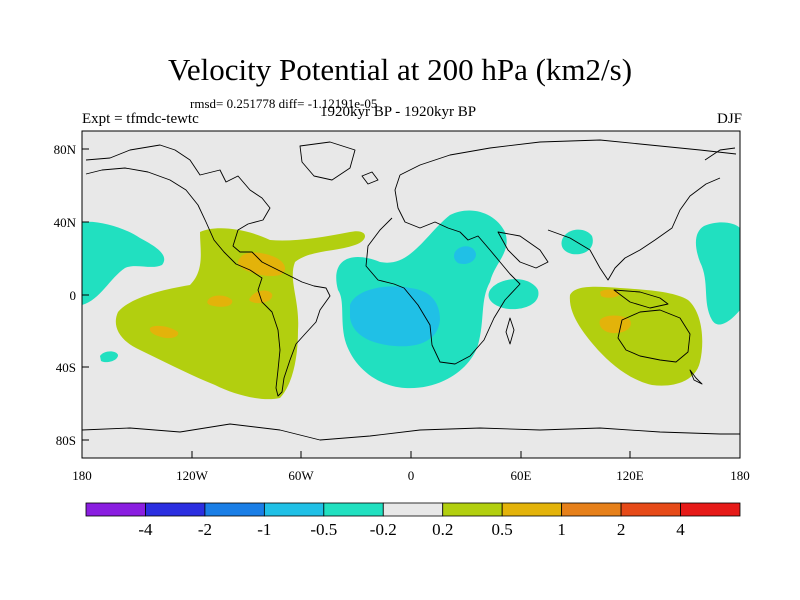  Describe the element at coordinates (164, 332) in the screenshot. I see `contour-moderate-positive-south-pacific` at that location.